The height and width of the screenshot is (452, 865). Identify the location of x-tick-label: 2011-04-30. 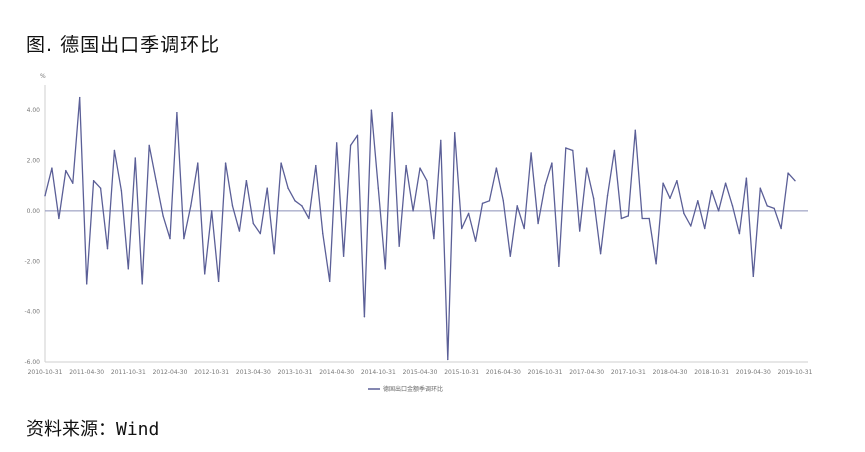
(86, 372).